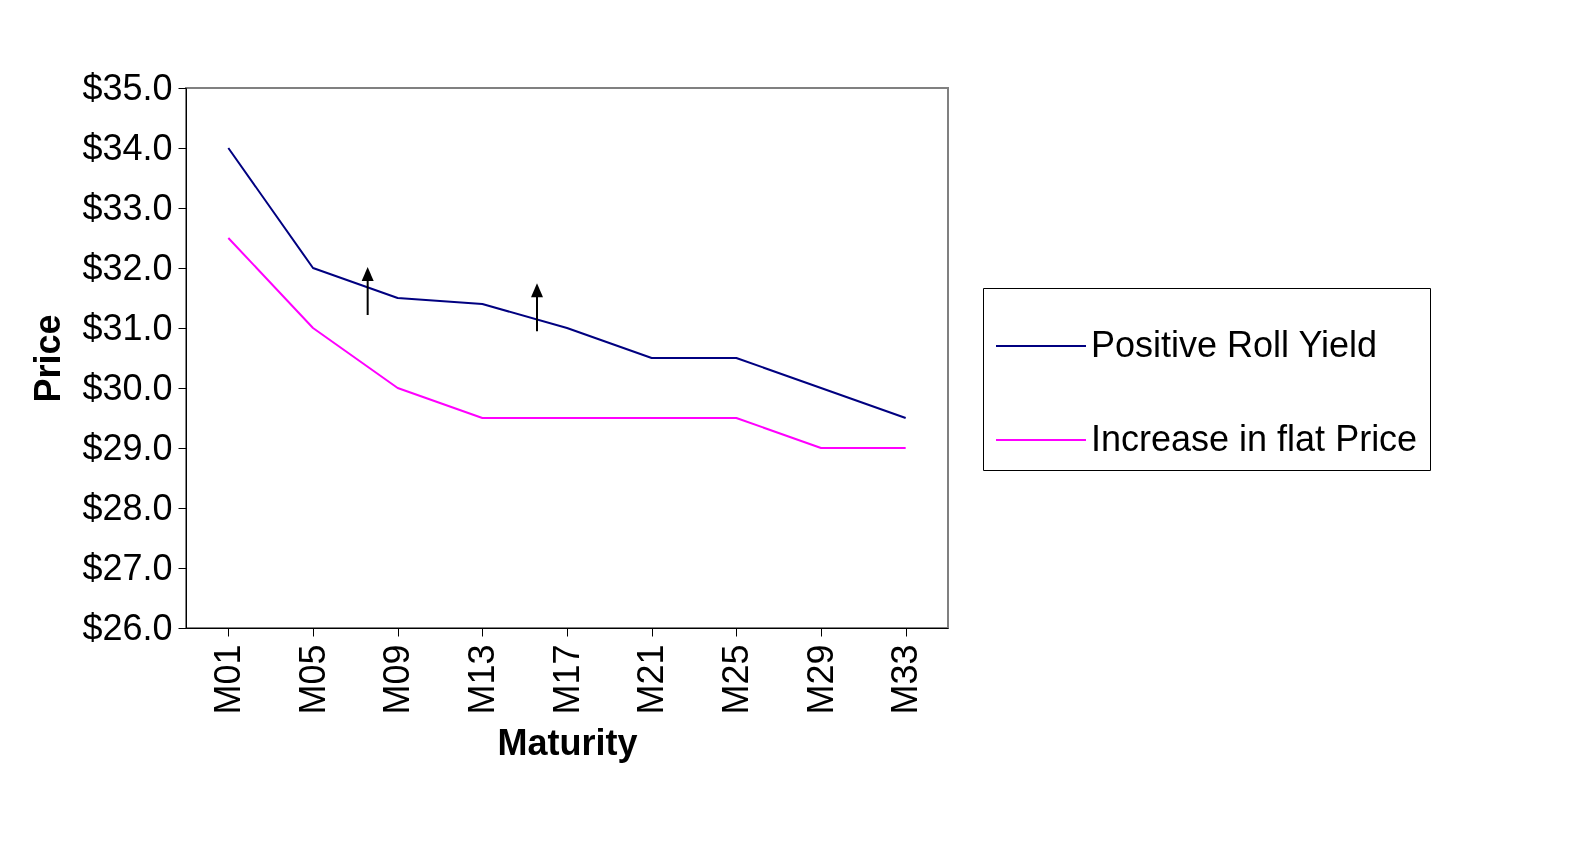 This screenshot has width=1581, height=848. What do you see at coordinates (127, 567) in the screenshot?
I see `y-tick-label: $27.0` at bounding box center [127, 567].